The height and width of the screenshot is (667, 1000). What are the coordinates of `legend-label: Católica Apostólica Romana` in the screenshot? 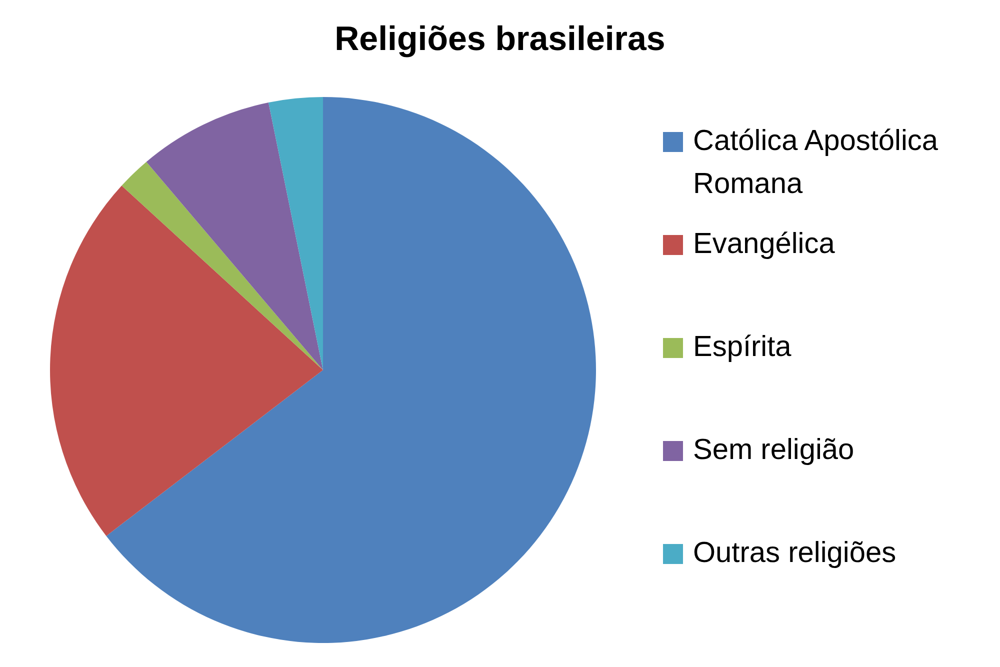 It's located at (816, 163).